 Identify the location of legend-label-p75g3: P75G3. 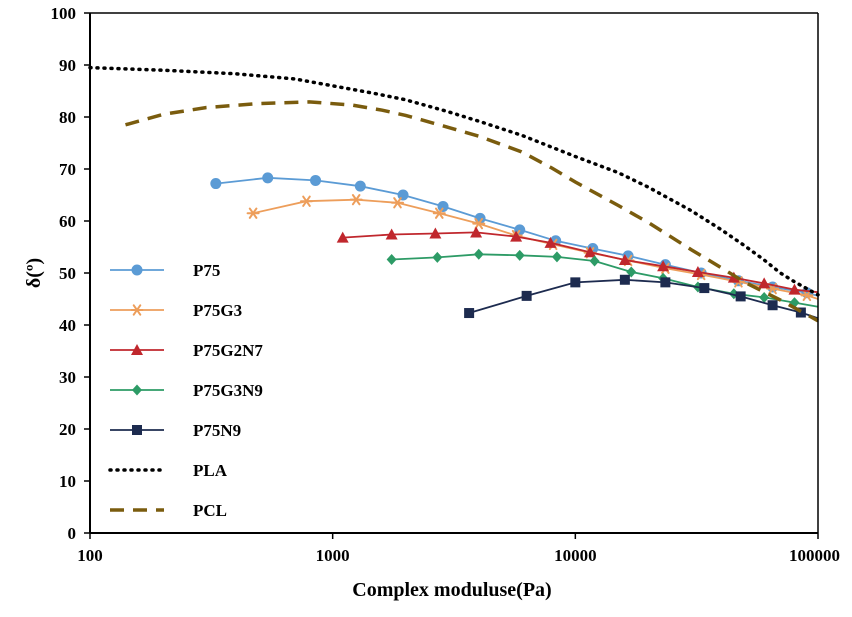
(217, 310).